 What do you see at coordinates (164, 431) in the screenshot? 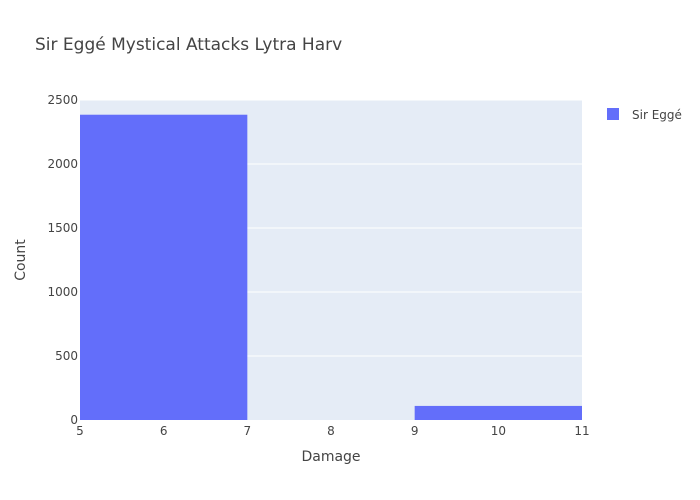
I see `x-tick-label: 6` at bounding box center [164, 431].